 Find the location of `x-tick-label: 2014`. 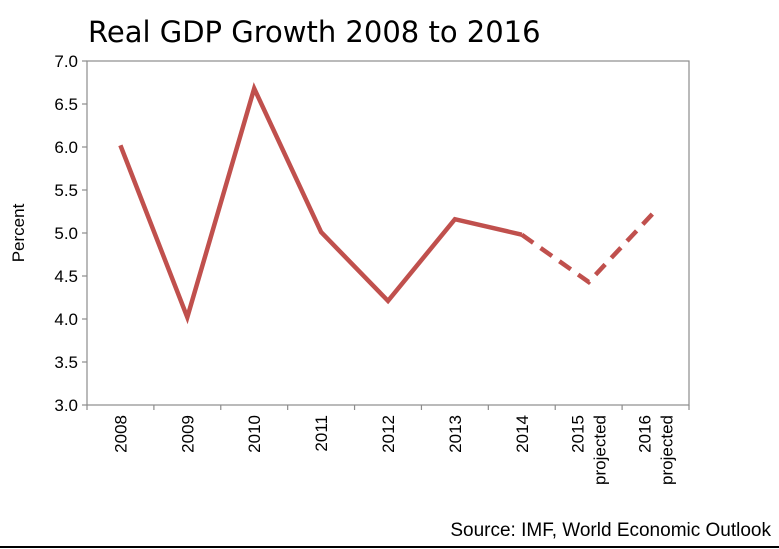

x-tick-label: 2014 is located at coordinates (522, 434).